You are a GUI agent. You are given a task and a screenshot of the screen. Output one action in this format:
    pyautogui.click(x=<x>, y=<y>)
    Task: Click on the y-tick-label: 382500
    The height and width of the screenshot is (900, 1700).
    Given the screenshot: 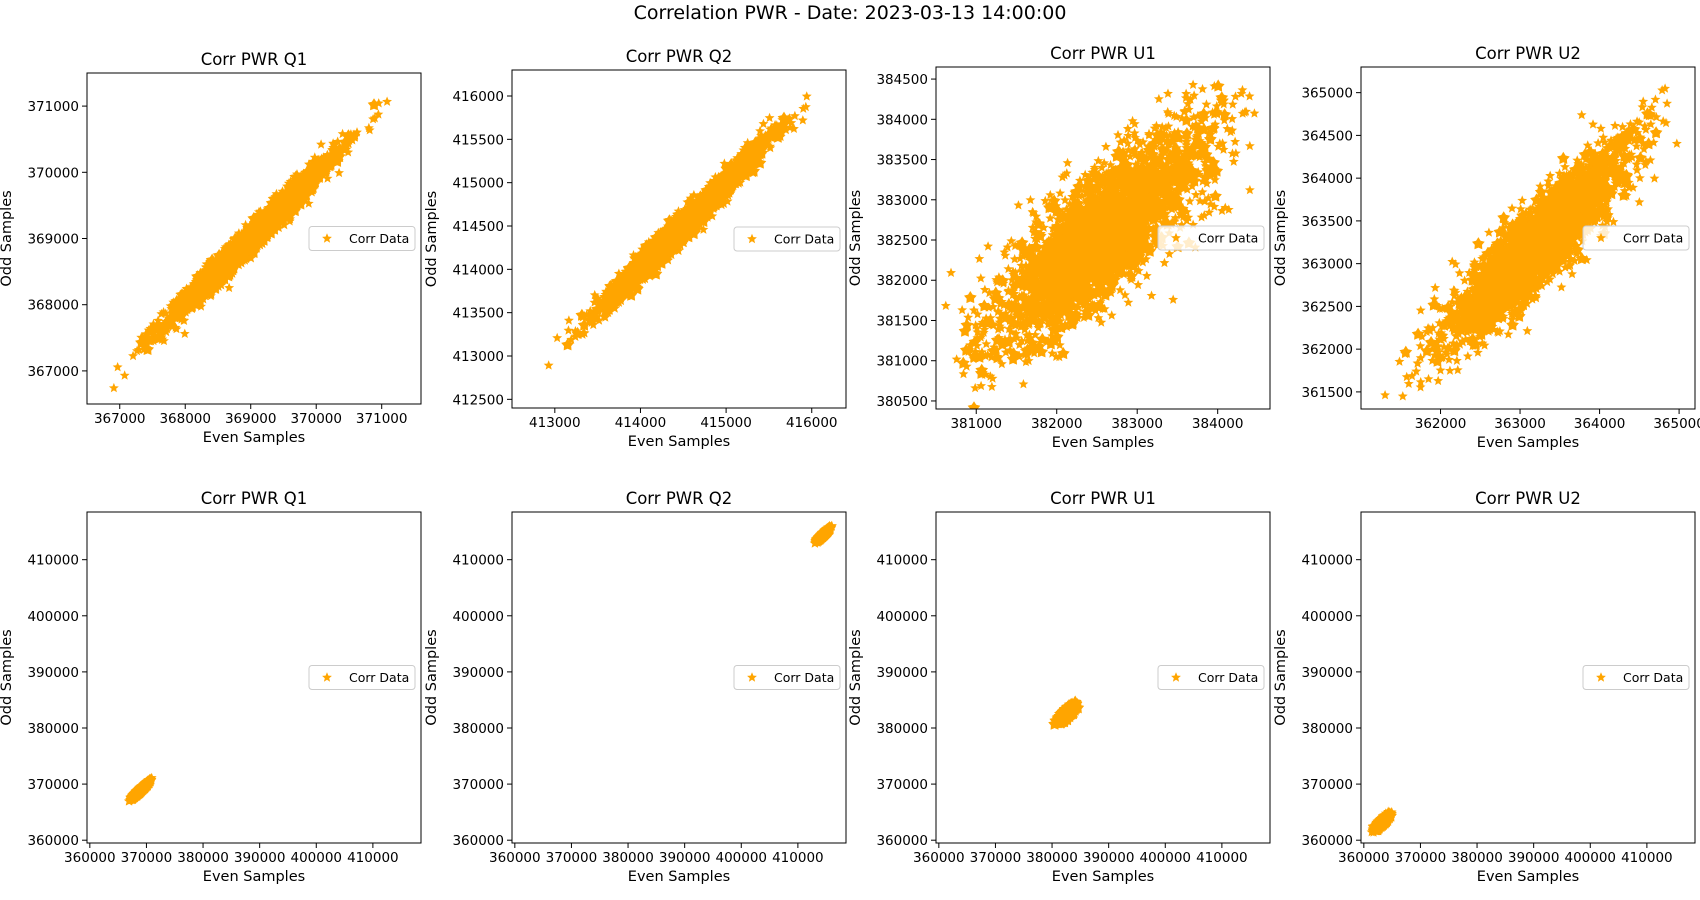 What is the action you would take?
    pyautogui.click(x=902, y=241)
    